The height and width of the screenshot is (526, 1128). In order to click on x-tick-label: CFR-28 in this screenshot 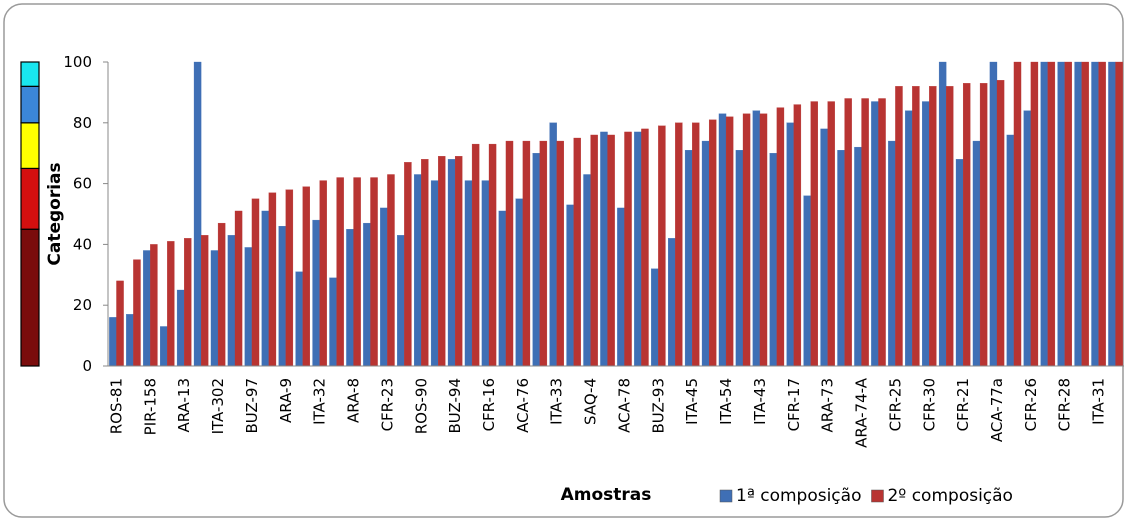, I will do `click(1065, 404)`.